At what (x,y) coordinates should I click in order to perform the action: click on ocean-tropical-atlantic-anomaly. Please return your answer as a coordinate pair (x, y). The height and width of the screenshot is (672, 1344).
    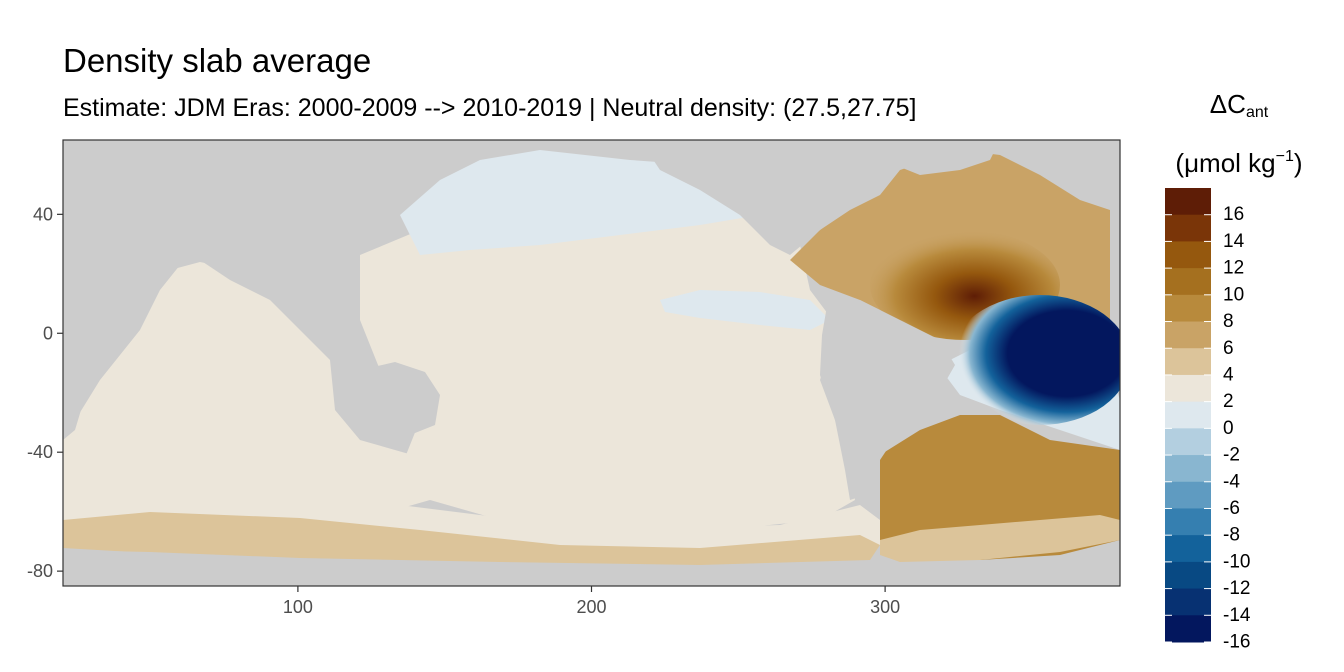
    Looking at the image, I should click on (1035, 360).